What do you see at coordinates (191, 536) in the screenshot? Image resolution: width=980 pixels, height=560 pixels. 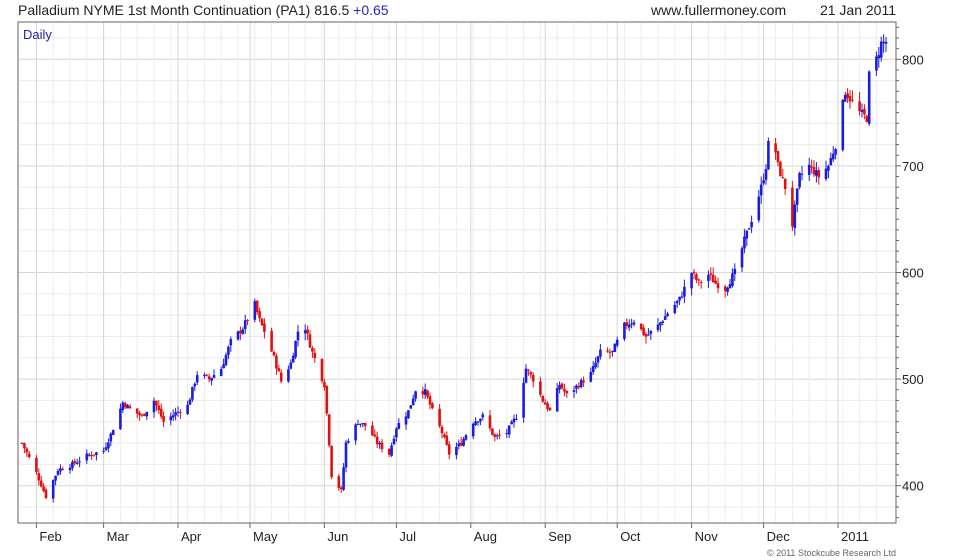 I see `x-tick-label: Apr` at bounding box center [191, 536].